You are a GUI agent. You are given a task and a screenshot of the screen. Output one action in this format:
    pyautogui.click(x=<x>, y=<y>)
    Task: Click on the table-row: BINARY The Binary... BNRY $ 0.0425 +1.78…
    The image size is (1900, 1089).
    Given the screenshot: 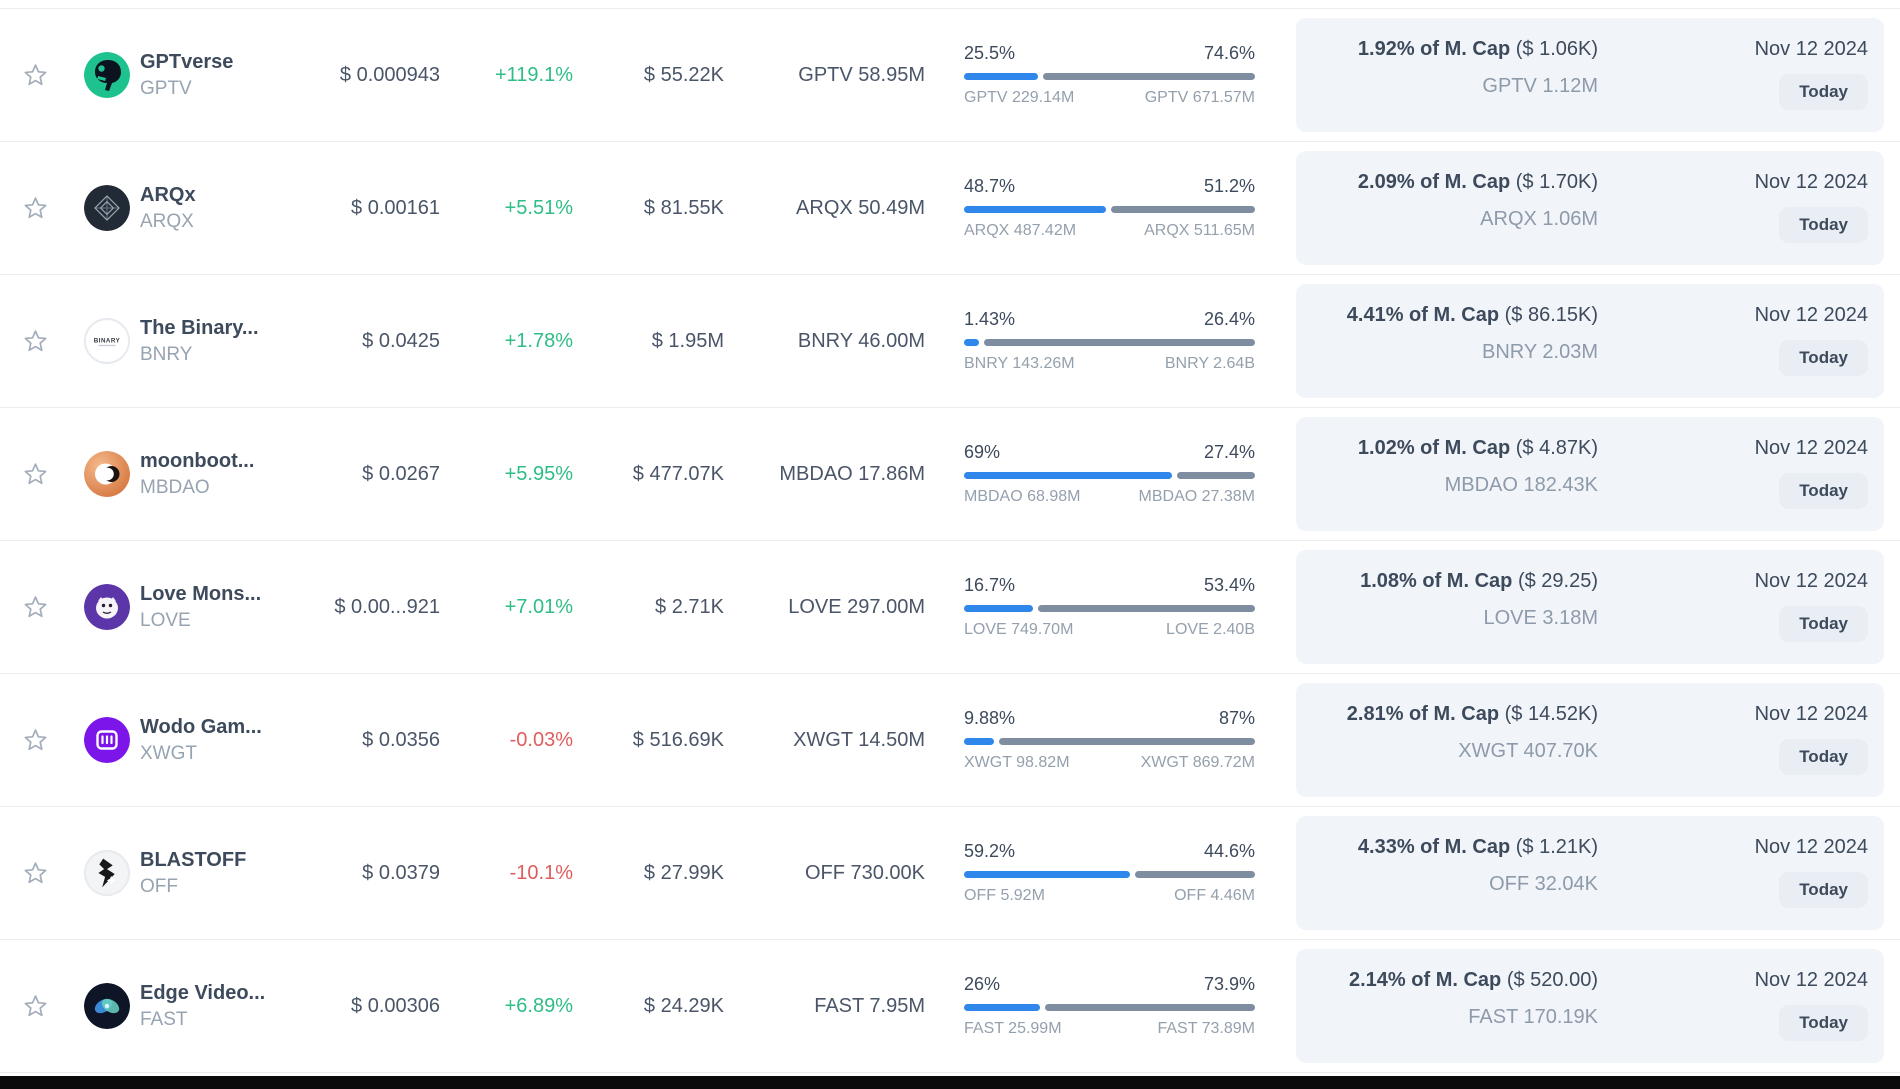 What is the action you would take?
    pyautogui.click(x=950, y=341)
    